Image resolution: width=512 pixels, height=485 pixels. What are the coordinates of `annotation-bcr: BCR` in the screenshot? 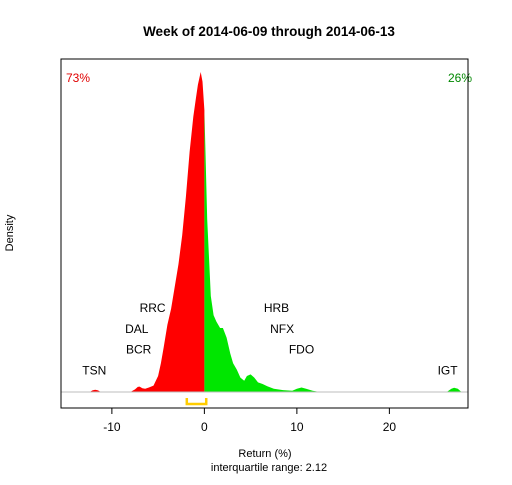 It's located at (139, 350).